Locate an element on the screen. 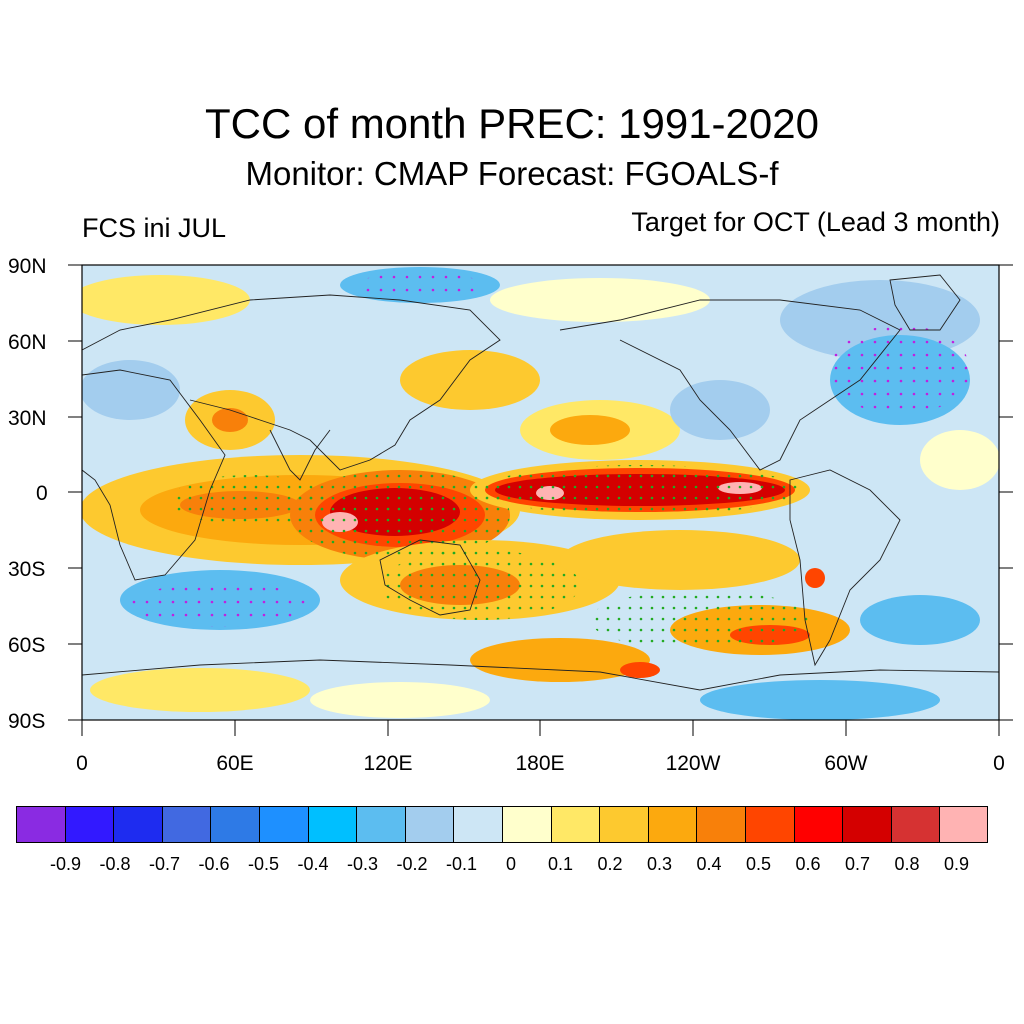 The image size is (1024, 1024). colorbar-label: -0.5 is located at coordinates (263, 864).